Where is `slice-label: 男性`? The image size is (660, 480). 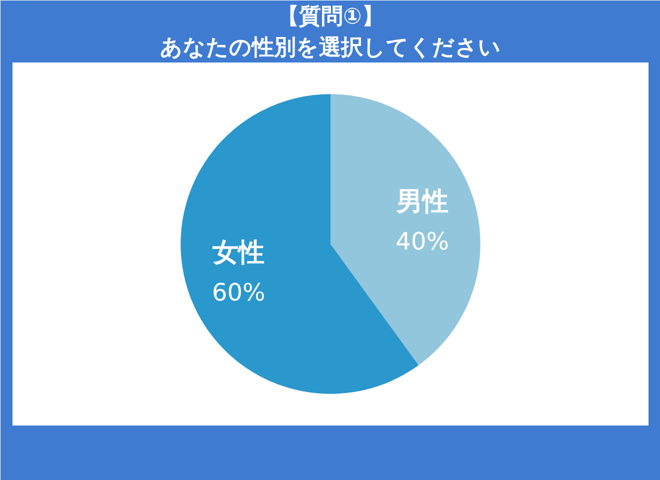
slice-label: 男性 is located at coordinates (421, 202).